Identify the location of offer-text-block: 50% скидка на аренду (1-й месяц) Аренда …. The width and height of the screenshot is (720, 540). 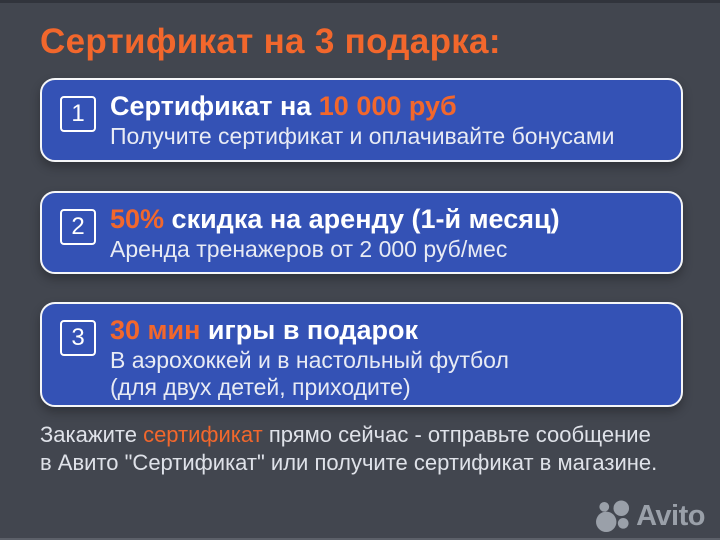
(335, 233).